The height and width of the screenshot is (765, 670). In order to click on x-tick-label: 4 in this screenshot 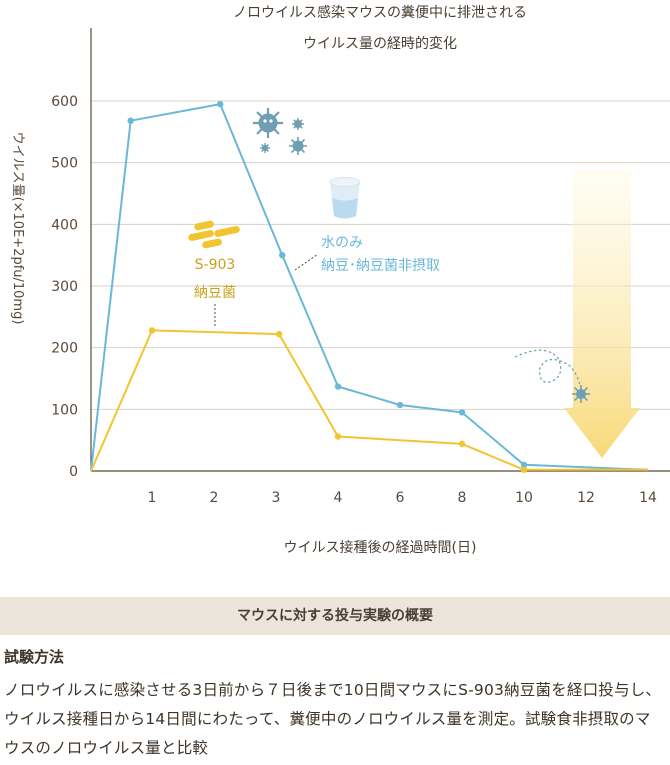, I will do `click(338, 498)`.